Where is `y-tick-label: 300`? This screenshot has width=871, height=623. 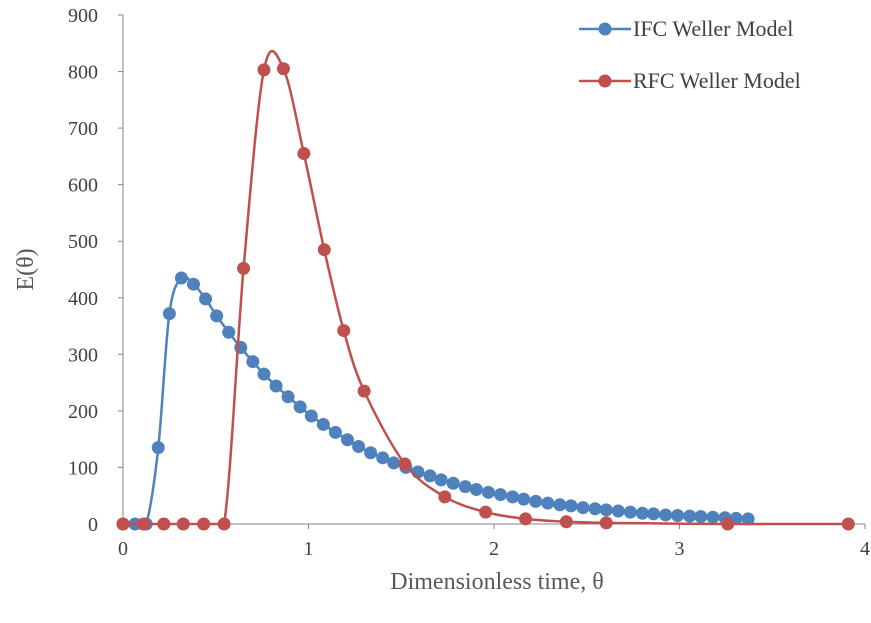 y-tick-label: 300 is located at coordinates (83, 355).